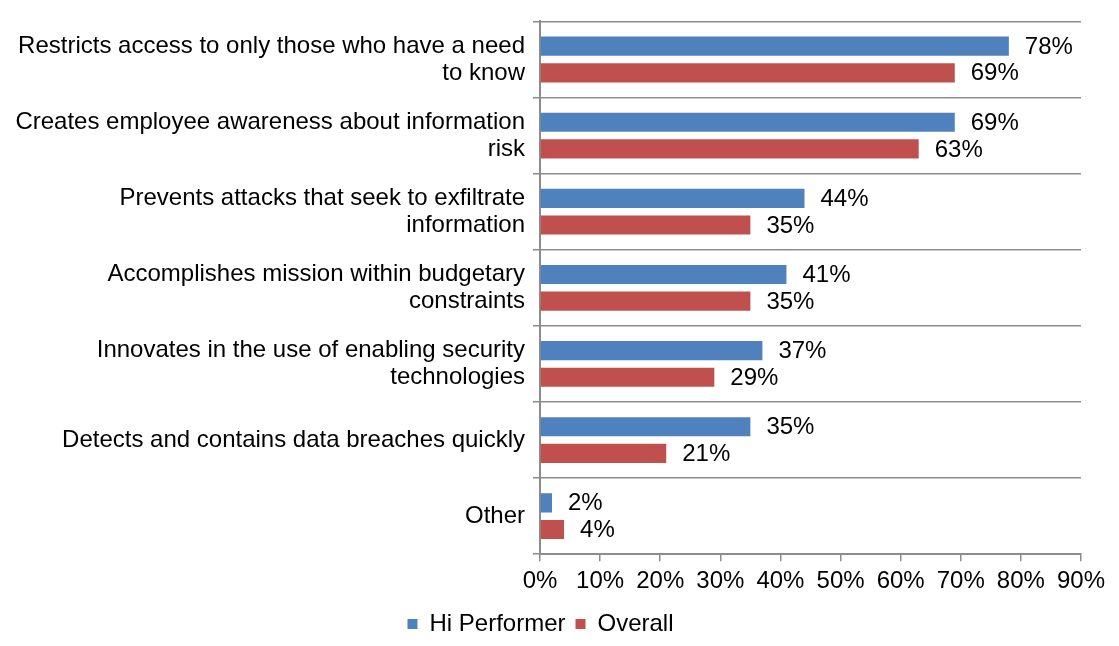 The image size is (1119, 646). I want to click on y-tick-label: Prevents attacks that seek to exfiltrate information, so click(322, 209).